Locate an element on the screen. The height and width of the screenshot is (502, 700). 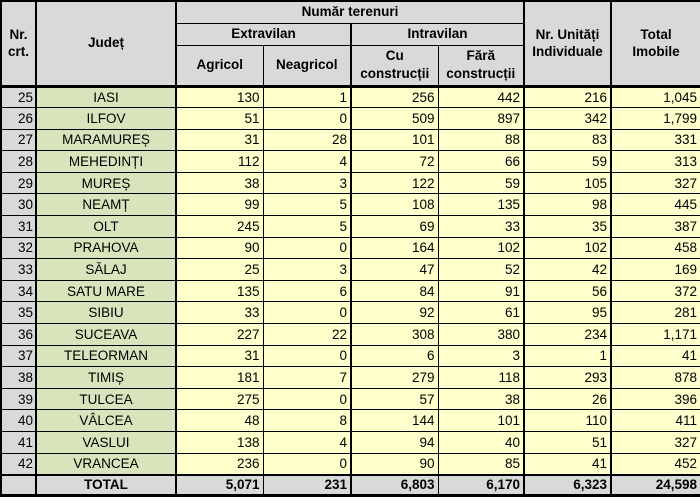
total-cell-nr is located at coordinates (18, 485).